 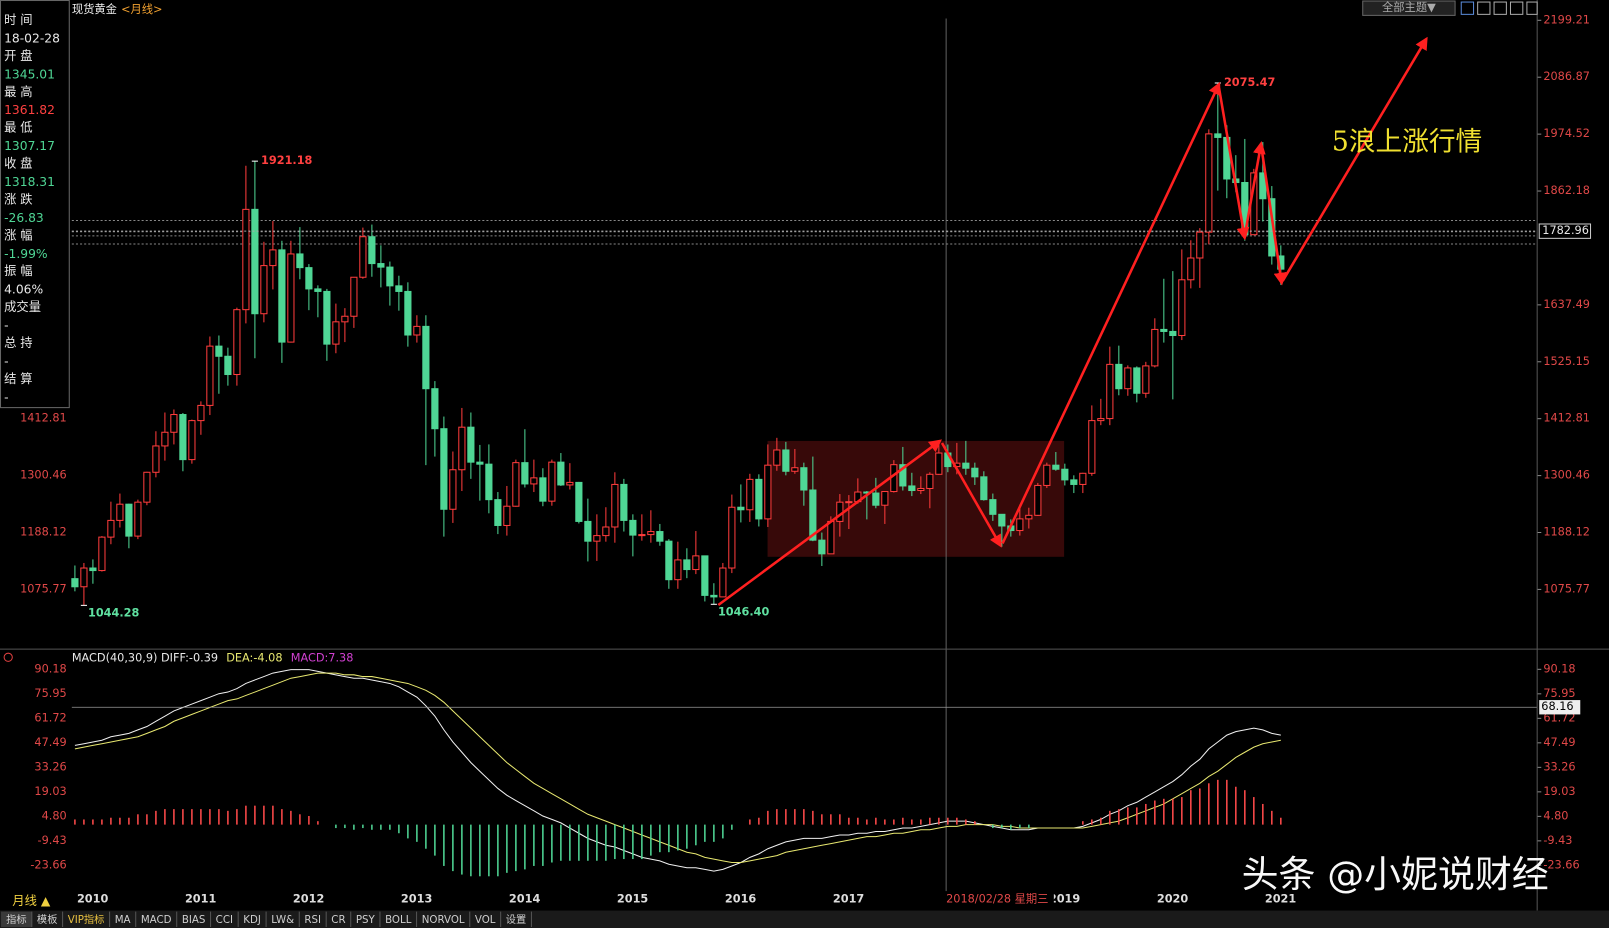 I want to click on toolbar-tab: CR, so click(x=338, y=920).